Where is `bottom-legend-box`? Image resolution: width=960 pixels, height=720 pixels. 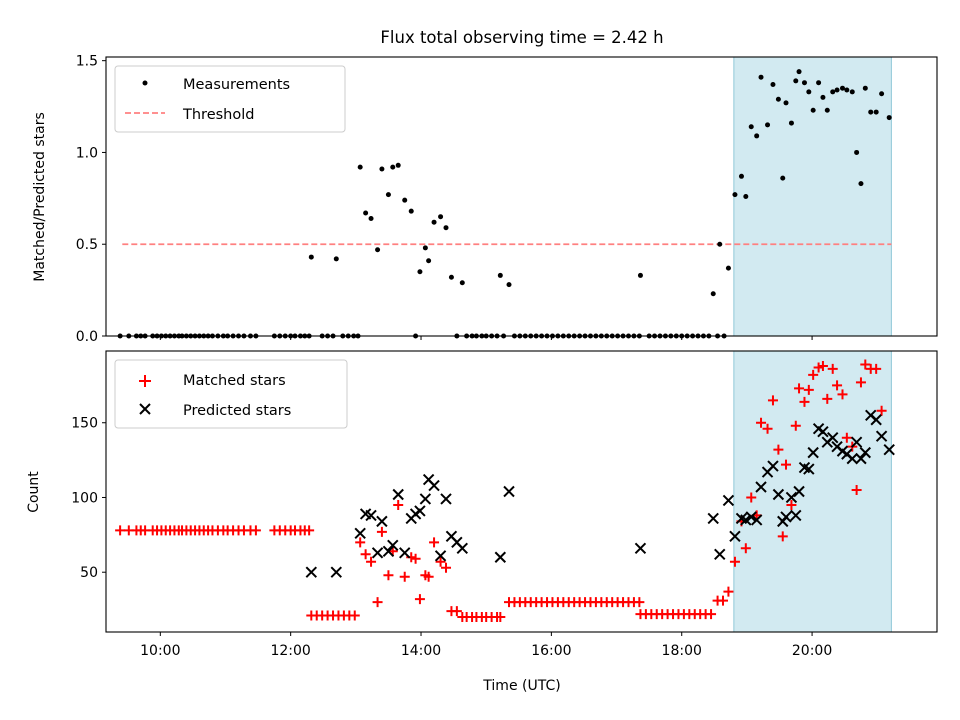 bottom-legend-box is located at coordinates (231, 394).